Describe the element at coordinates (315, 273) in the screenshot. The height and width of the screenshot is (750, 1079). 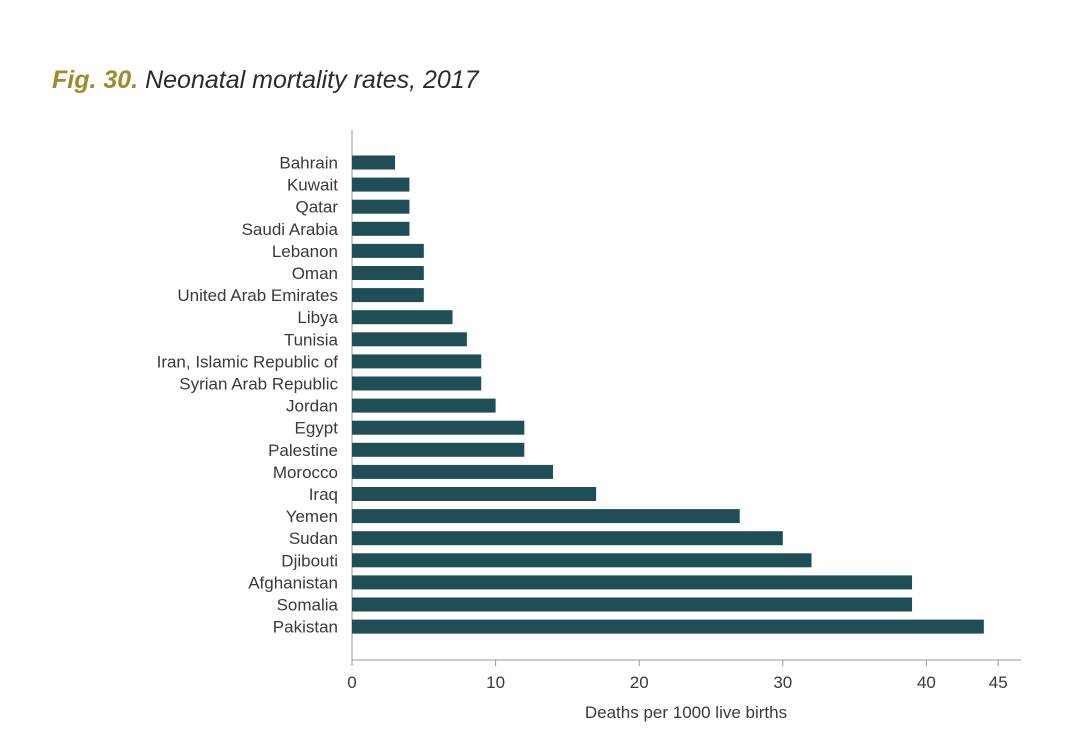
I see `category-label: Oman` at that location.